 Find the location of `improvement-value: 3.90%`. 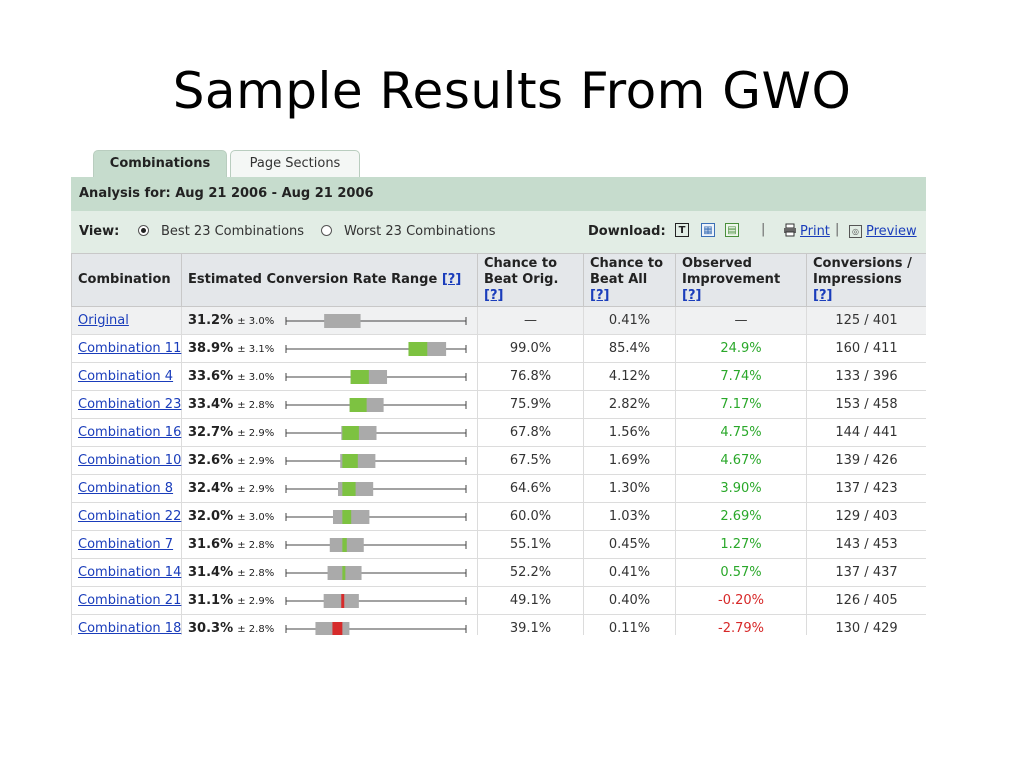

improvement-value: 3.90% is located at coordinates (741, 488).